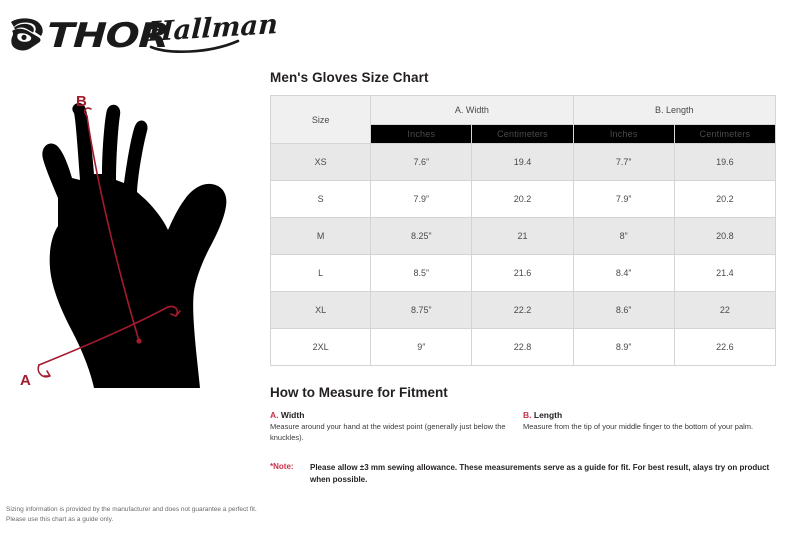 The height and width of the screenshot is (534, 800). What do you see at coordinates (27, 34) in the screenshot?
I see `thor-helmet-icon` at bounding box center [27, 34].